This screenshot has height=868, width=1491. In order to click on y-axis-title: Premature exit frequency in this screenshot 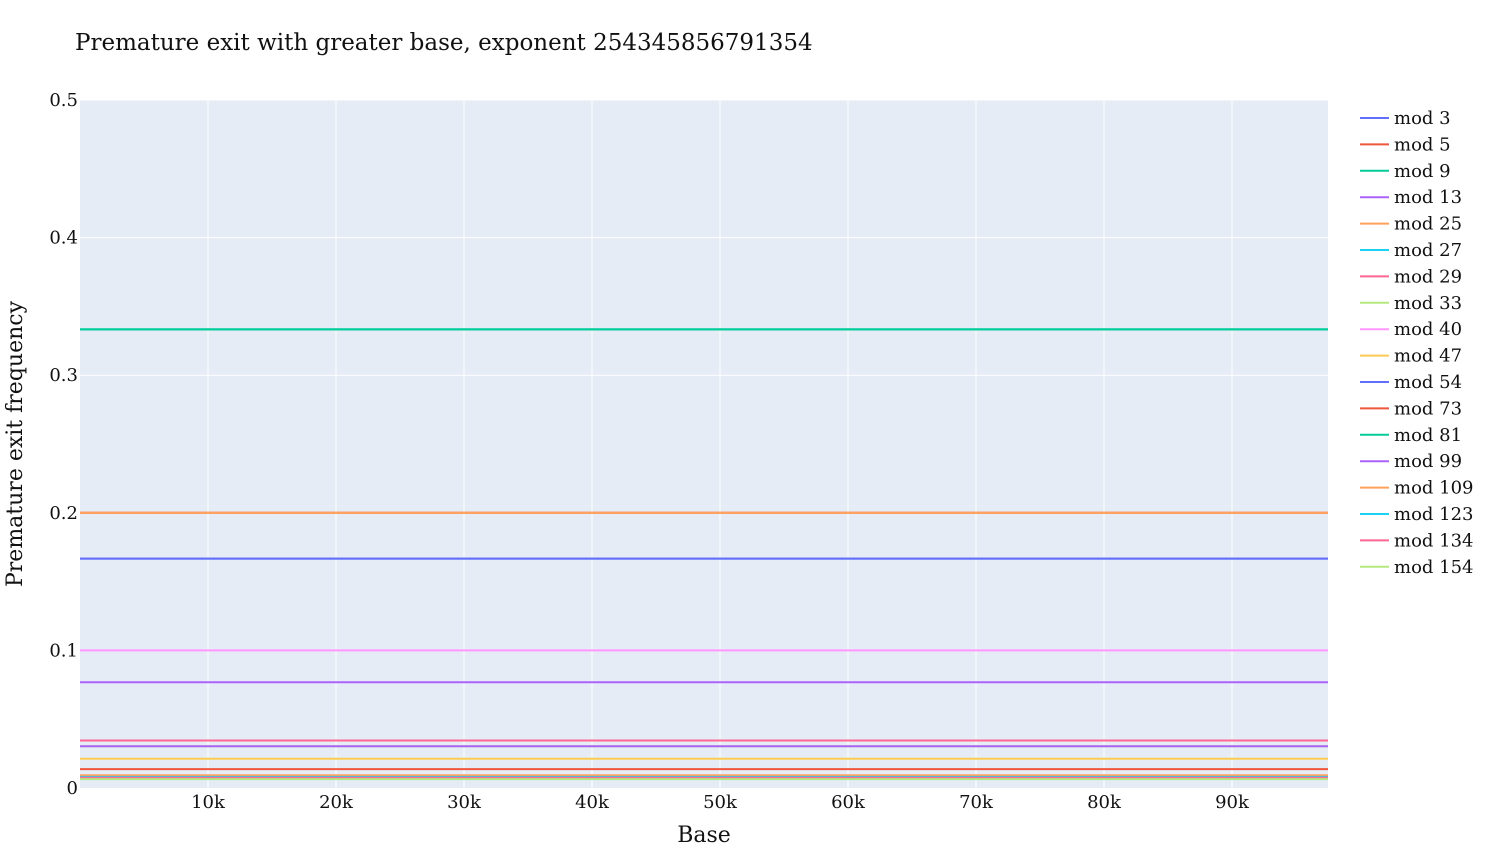, I will do `click(15, 443)`.